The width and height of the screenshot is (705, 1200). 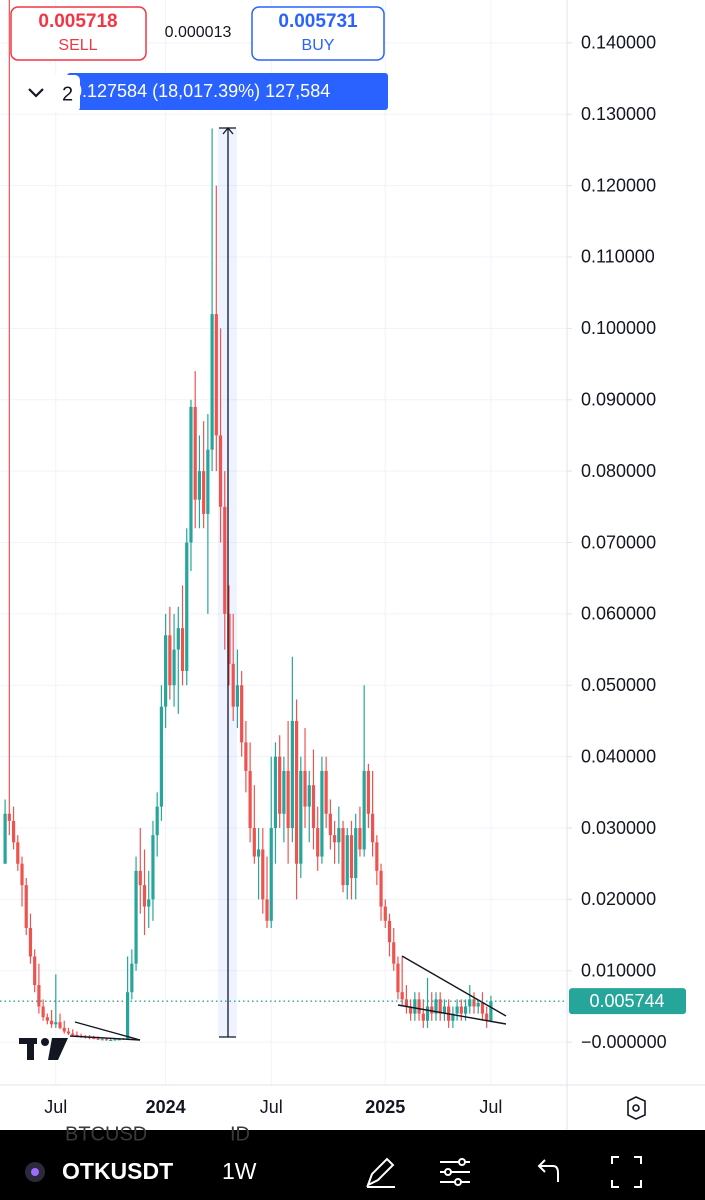 I want to click on undo-icon, so click(x=548, y=1170).